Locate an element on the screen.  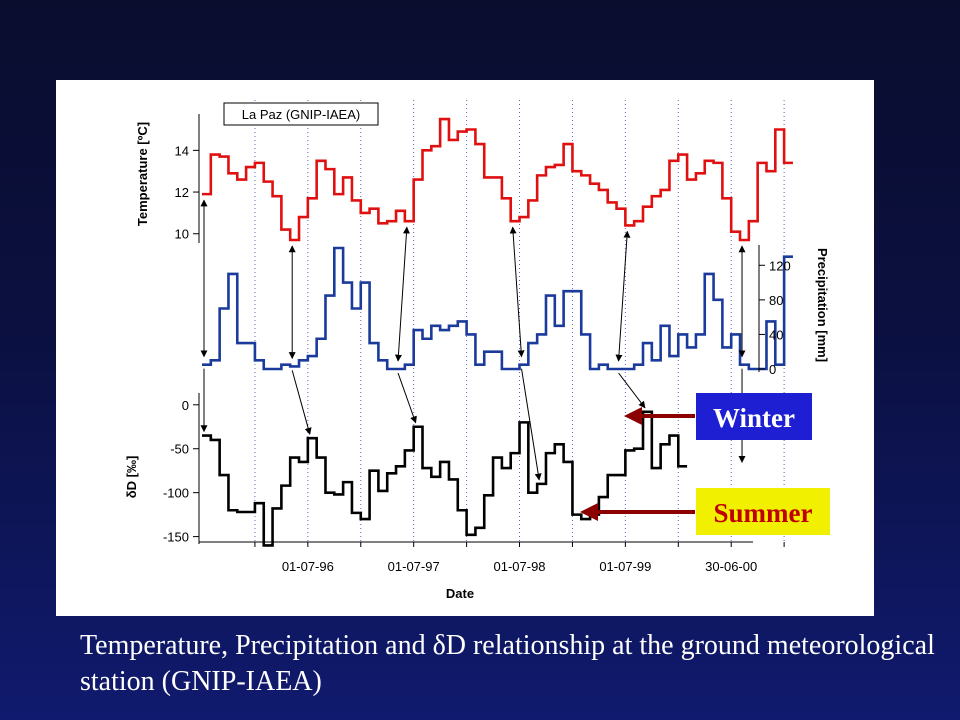
summer-label-box is located at coordinates (763, 511).